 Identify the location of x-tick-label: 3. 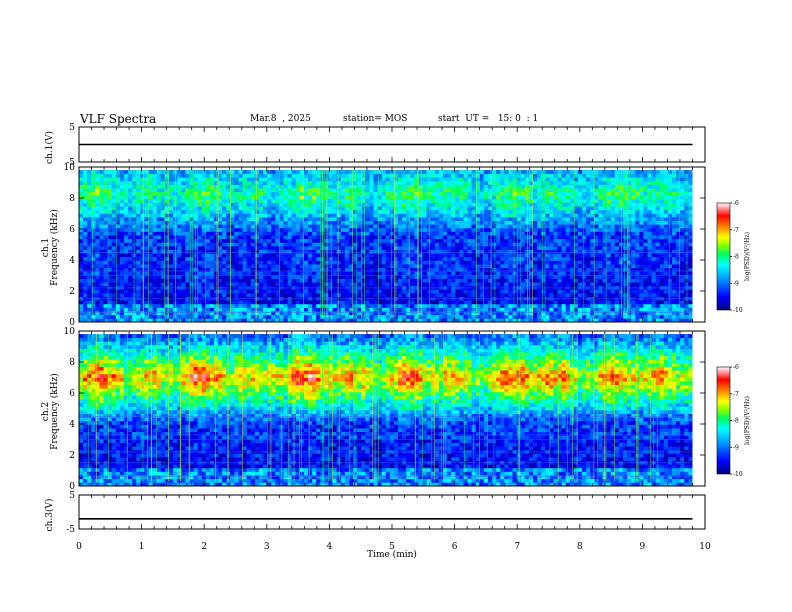
(267, 547).